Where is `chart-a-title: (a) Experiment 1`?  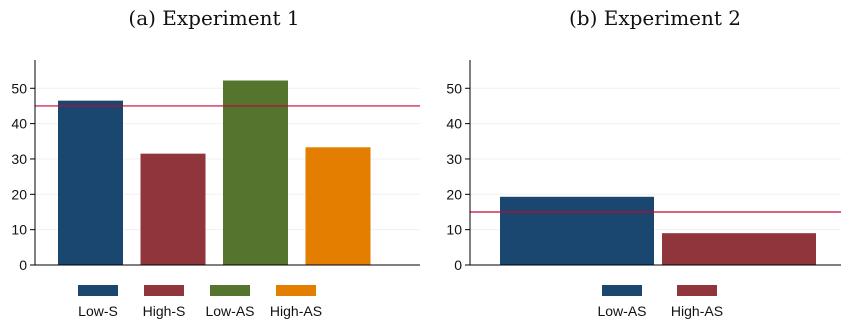 chart-a-title: (a) Experiment 1 is located at coordinates (213, 18).